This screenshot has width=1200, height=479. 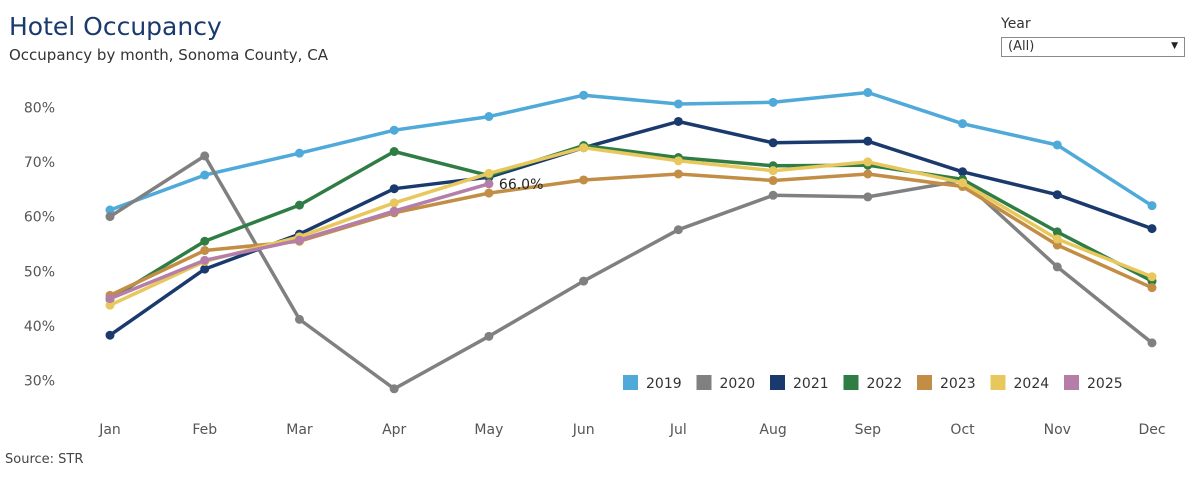 I want to click on legend-item-2024: 2024, so click(x=1020, y=383).